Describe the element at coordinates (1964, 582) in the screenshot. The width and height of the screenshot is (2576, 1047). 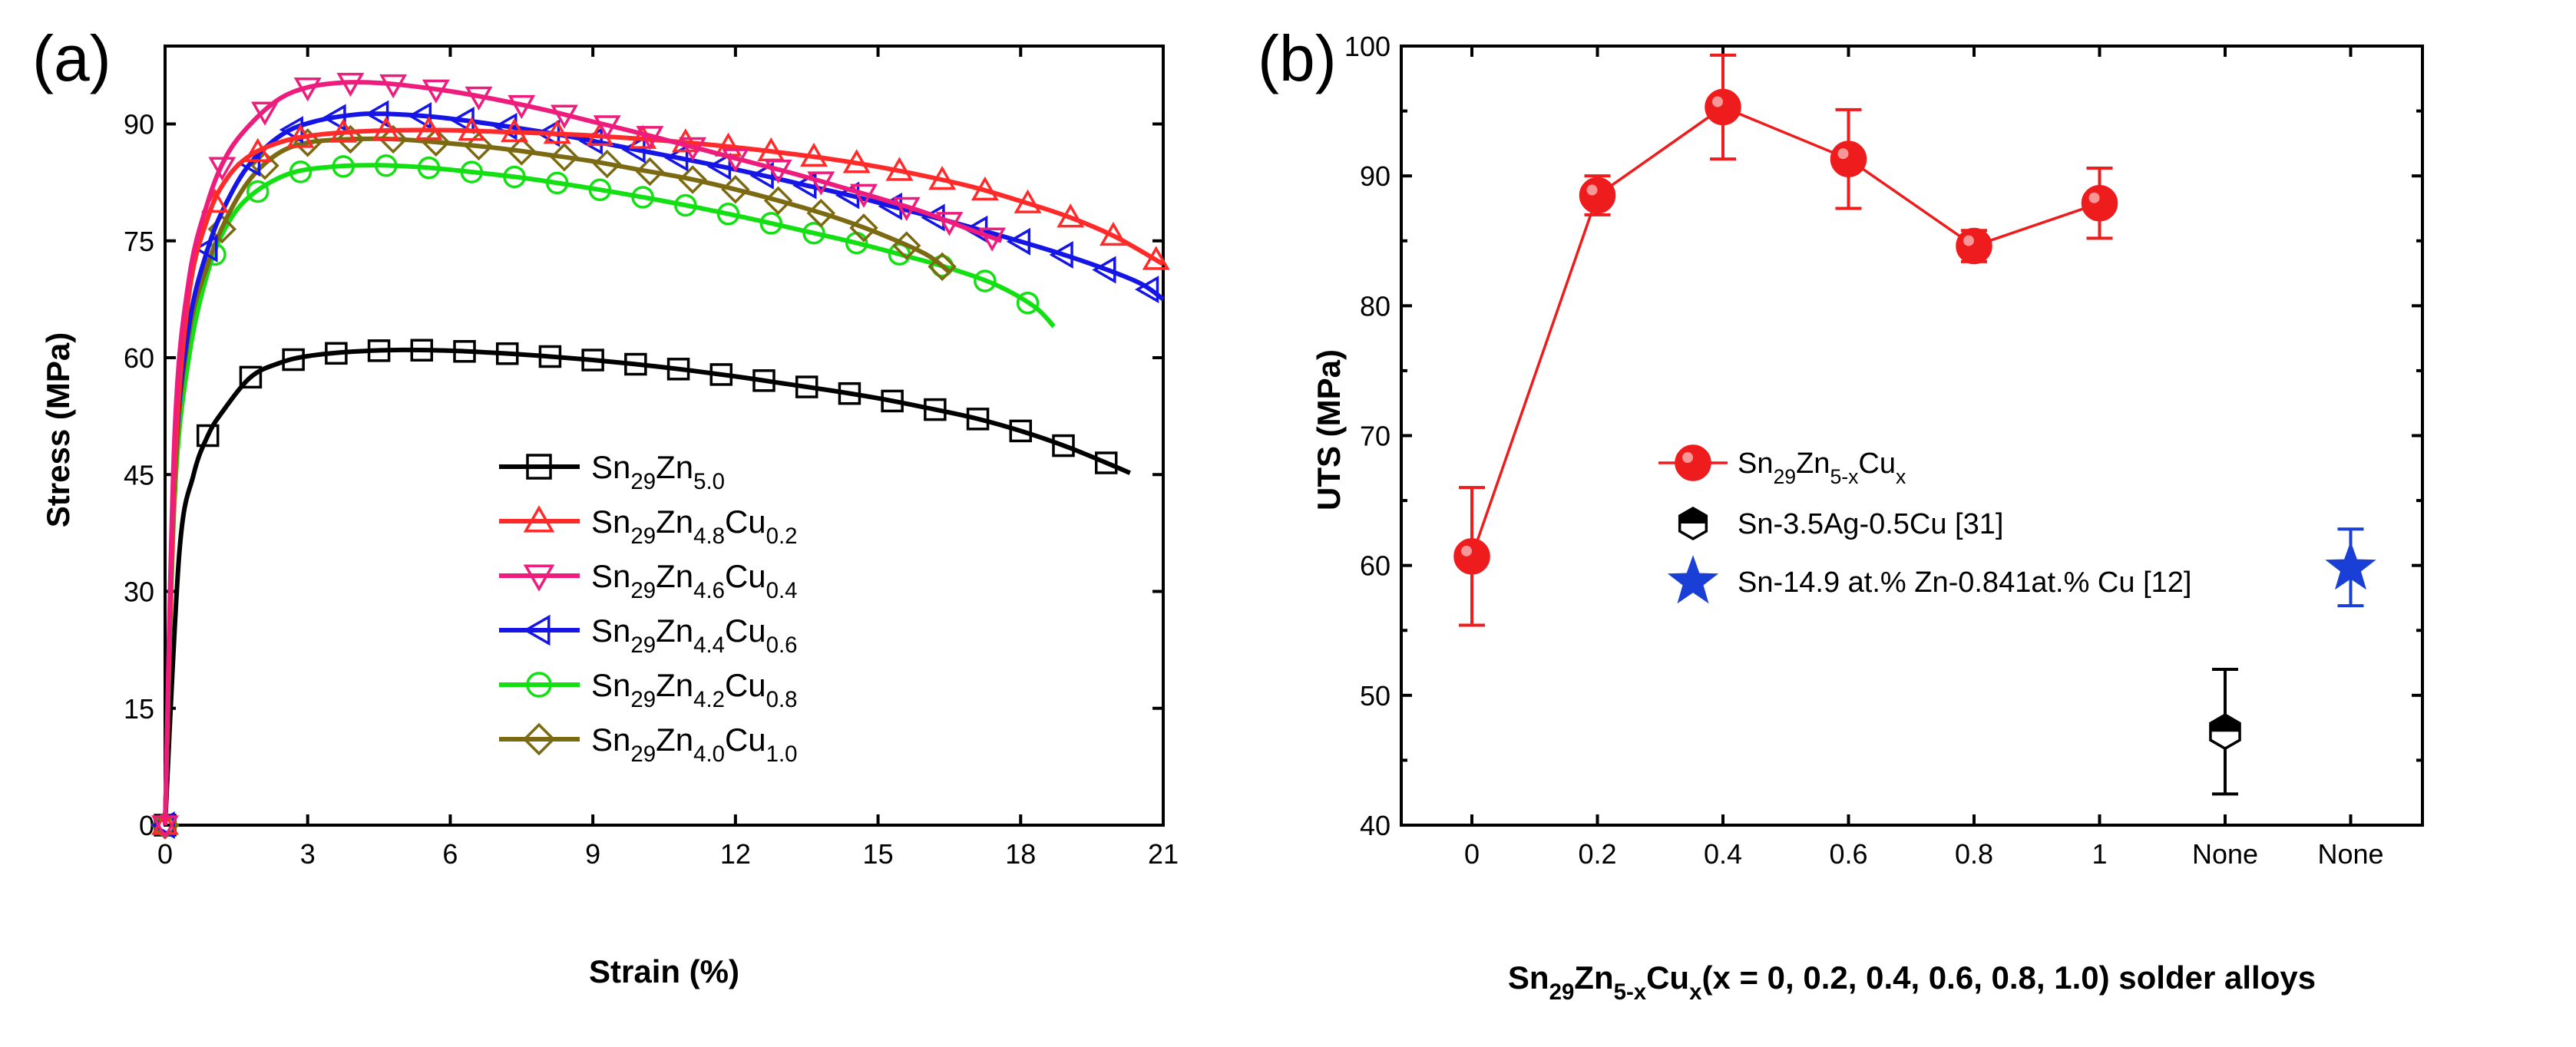
I see `legend-label-part: Sn-14.9 at.% Zn-0.841at.% Cu [12]` at that location.